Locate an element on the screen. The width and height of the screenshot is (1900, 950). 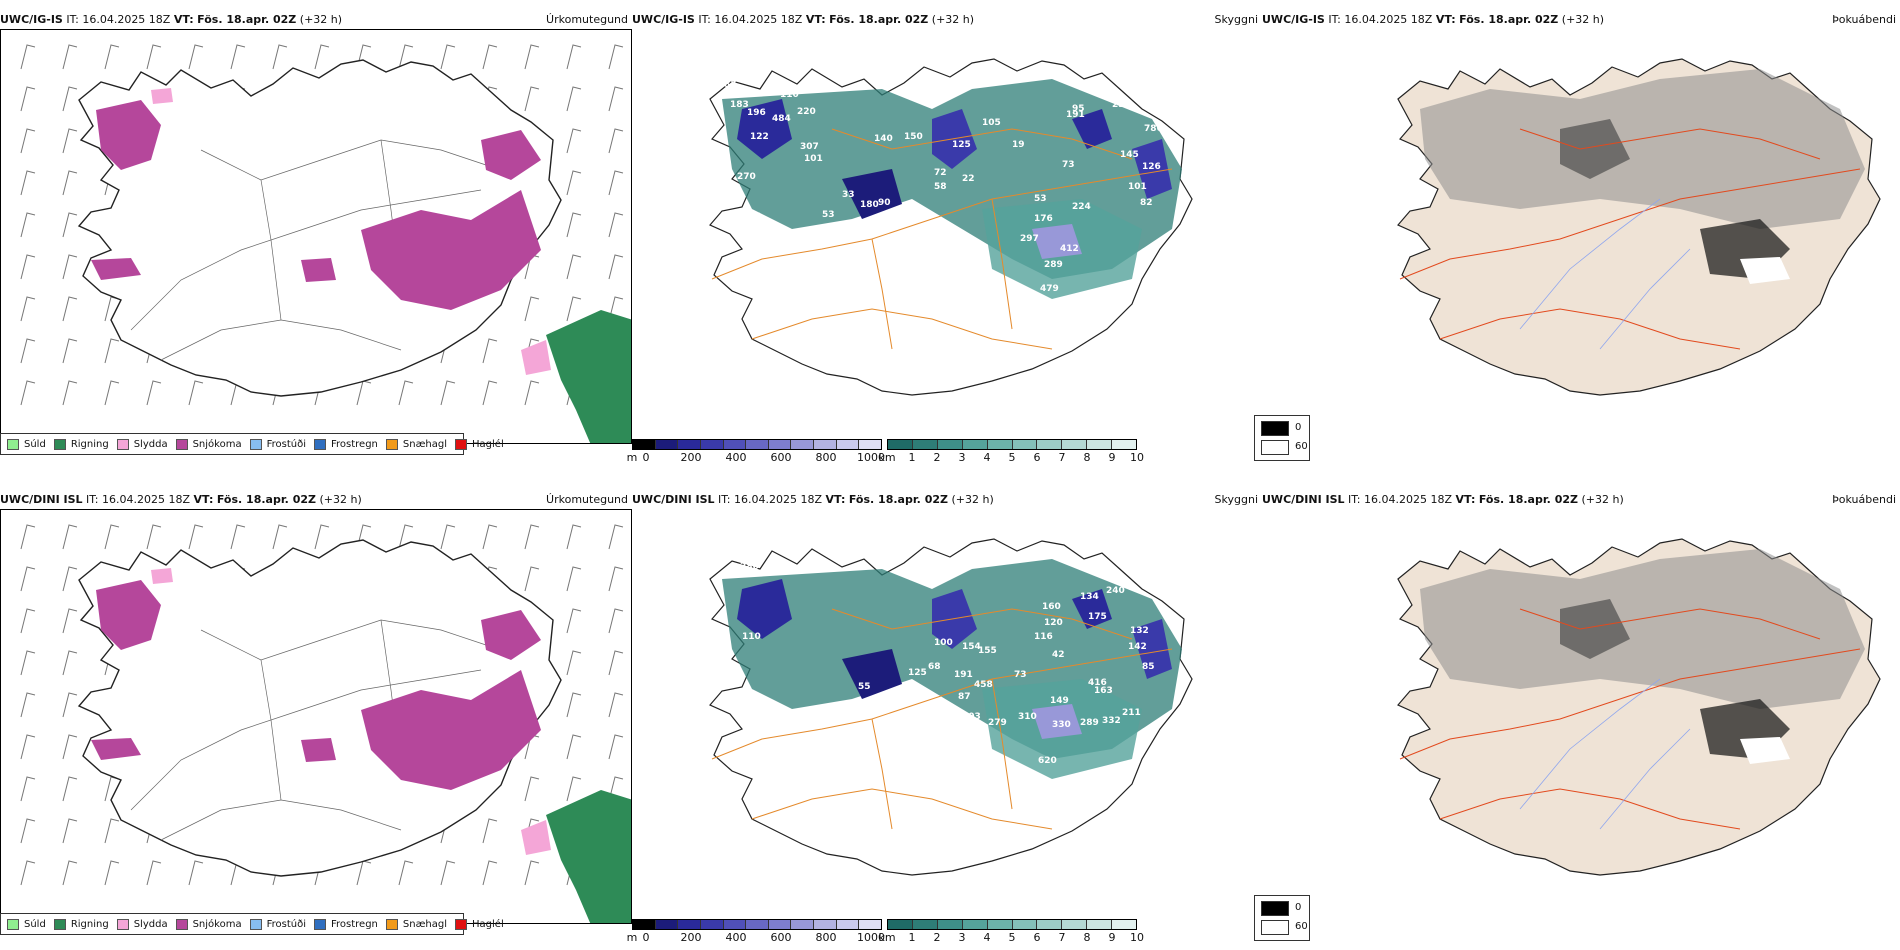
cloudbase-value-label: 150 is located at coordinates (913, 137).